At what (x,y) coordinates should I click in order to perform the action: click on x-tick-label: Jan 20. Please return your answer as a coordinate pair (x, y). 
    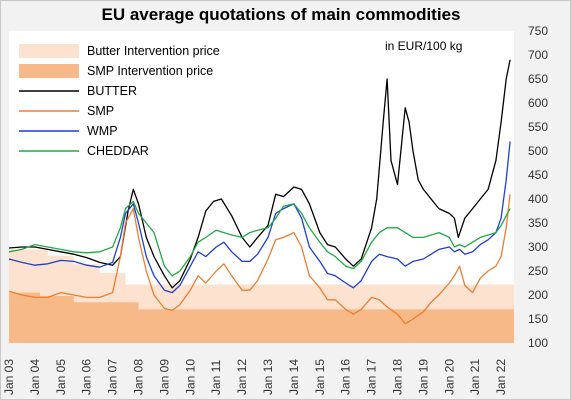
    Looking at the image, I should click on (449, 377).